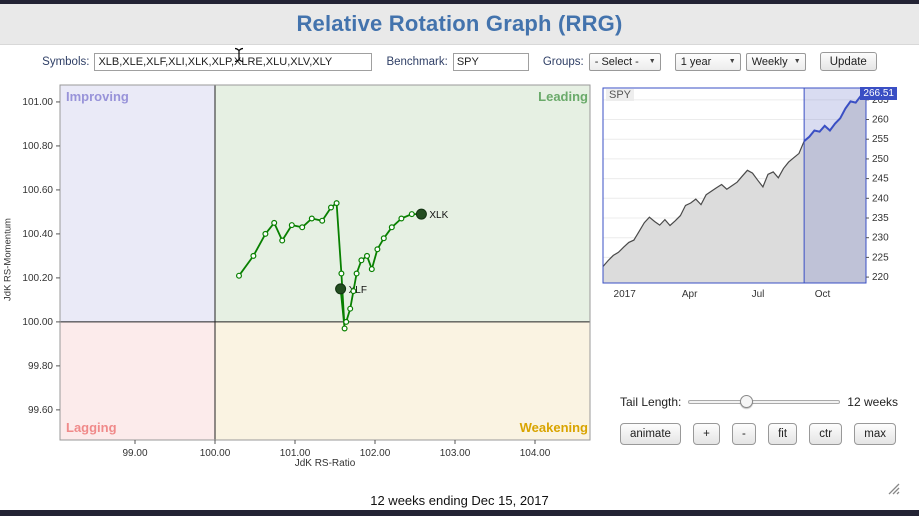 The height and width of the screenshot is (516, 919). I want to click on tail-length-label: Tail Length:, so click(651, 402).